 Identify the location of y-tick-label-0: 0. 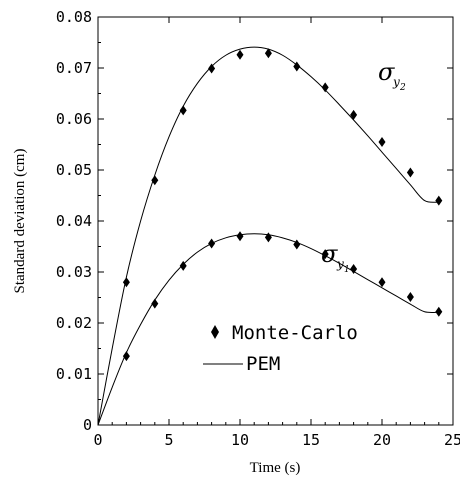
(87, 425).